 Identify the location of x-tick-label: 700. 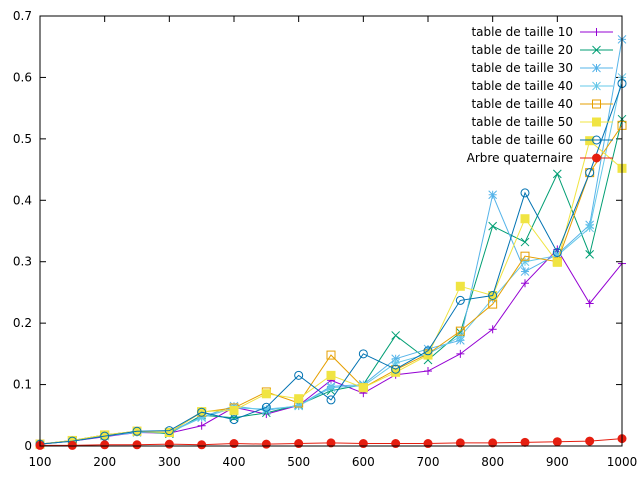
(428, 462).